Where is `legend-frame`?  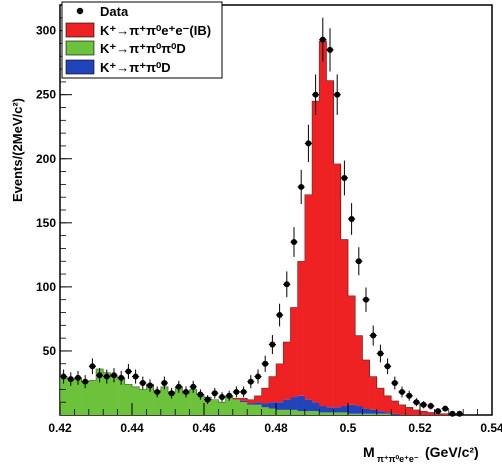 legend-frame is located at coordinates (142, 40).